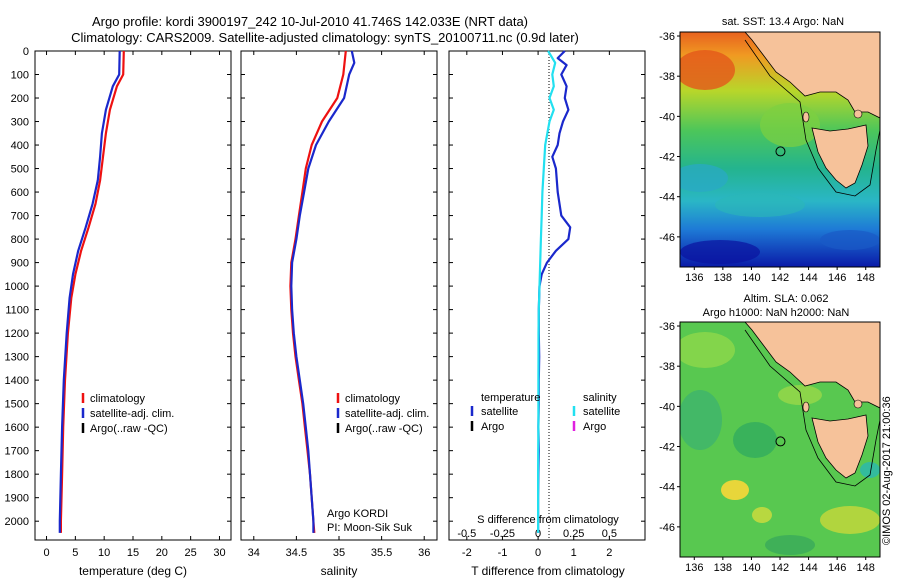 The image size is (900, 580). I want to click on depth-tick-label: 900, so click(20, 264).